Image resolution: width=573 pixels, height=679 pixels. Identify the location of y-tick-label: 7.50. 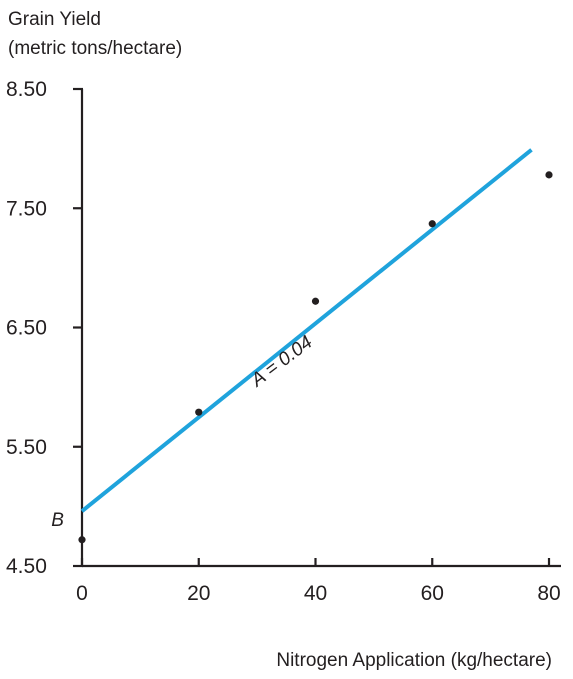
(26, 208).